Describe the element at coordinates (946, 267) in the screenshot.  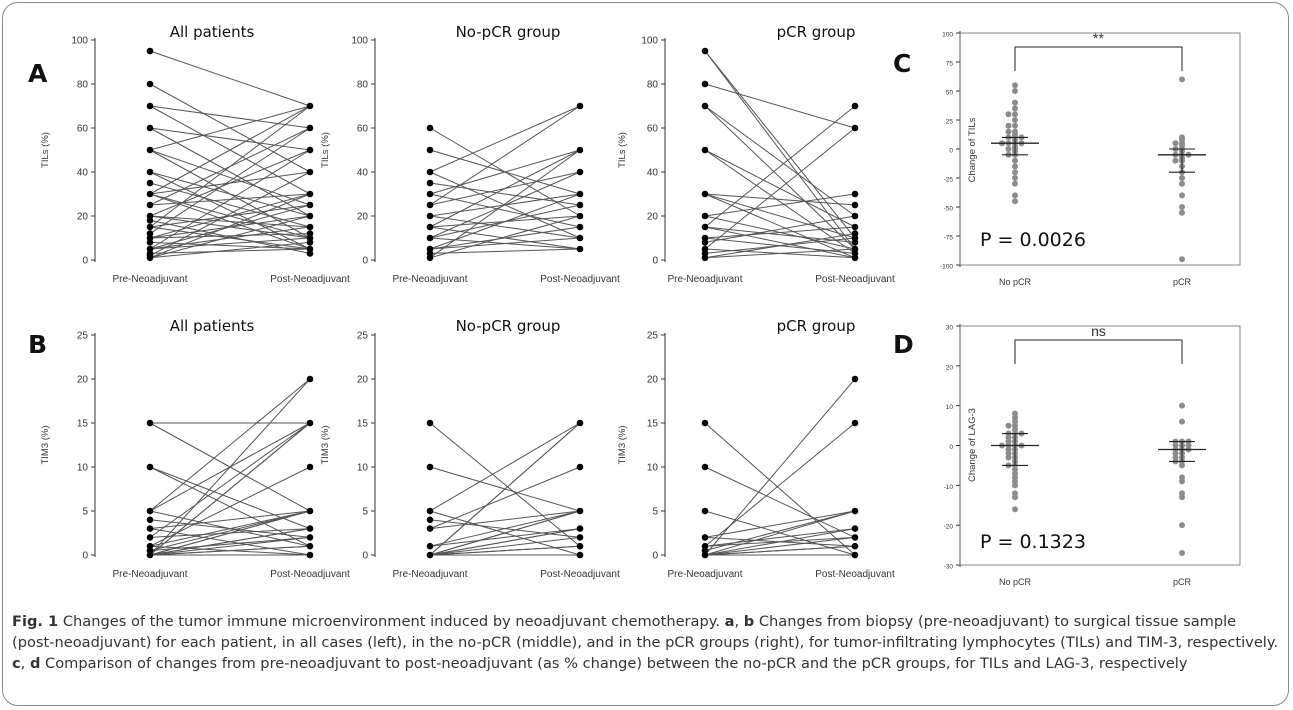
I see `y-tick-label: -100` at that location.